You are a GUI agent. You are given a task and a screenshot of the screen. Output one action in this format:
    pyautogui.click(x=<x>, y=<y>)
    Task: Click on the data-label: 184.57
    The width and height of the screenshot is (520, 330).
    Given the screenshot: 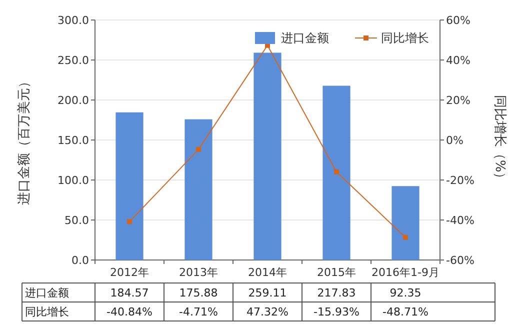 What is the action you would take?
    pyautogui.click(x=129, y=293)
    